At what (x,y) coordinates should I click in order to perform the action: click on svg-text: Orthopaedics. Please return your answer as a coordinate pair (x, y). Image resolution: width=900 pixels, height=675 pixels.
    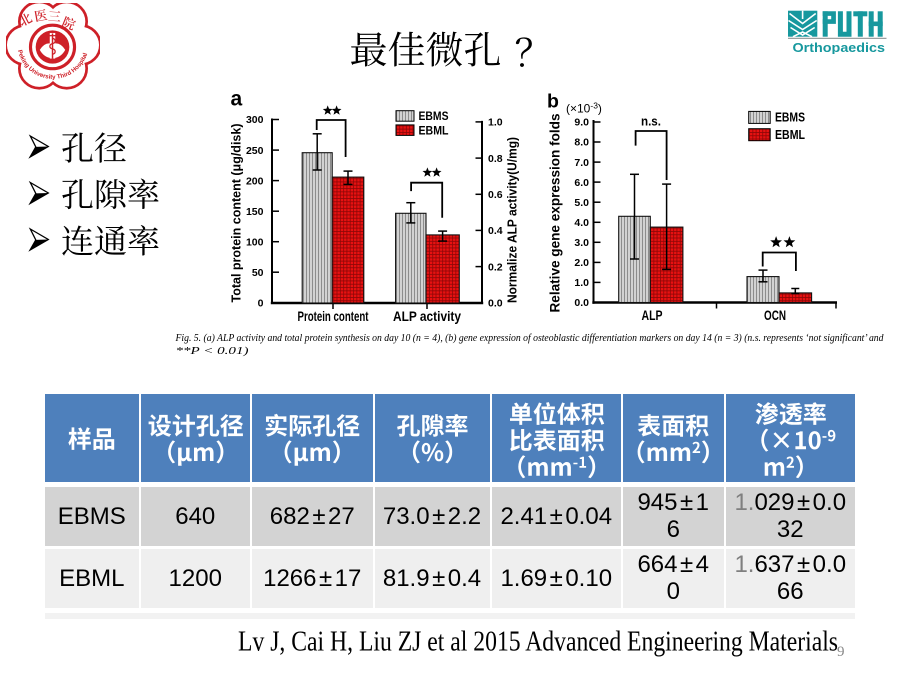
    Looking at the image, I should click on (839, 47).